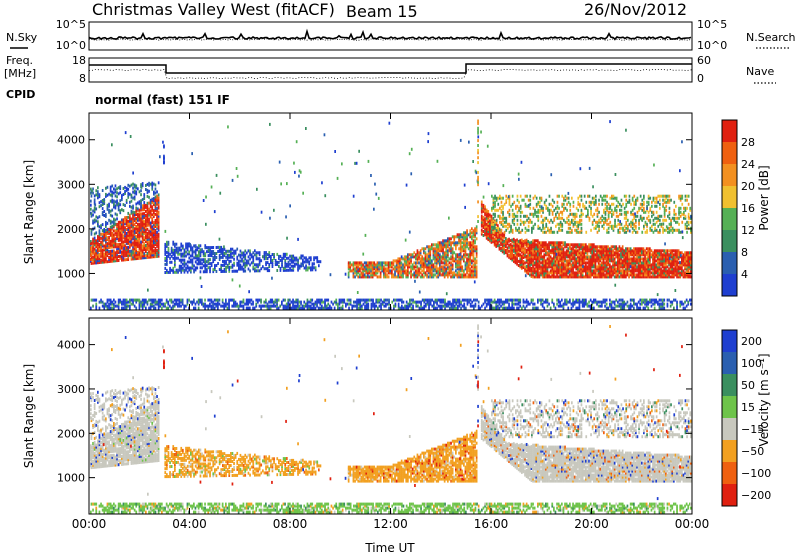 The width and height of the screenshot is (800, 554). Describe the element at coordinates (752, 451) in the screenshot. I see `velocity-colorbar-tick-5: −50` at that location.